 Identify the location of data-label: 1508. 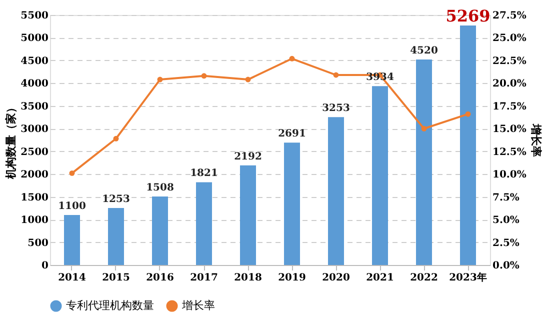
(160, 188).